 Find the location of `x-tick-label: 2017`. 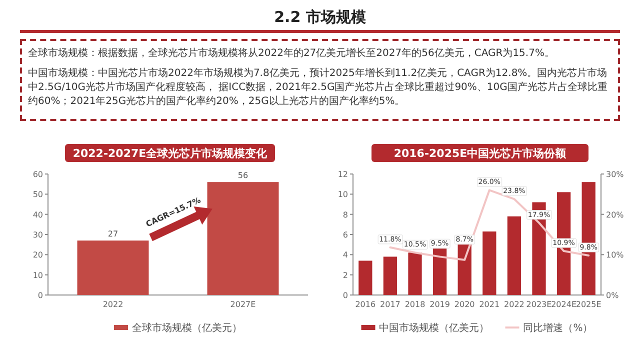

x-tick-label: 2017 is located at coordinates (390, 304).